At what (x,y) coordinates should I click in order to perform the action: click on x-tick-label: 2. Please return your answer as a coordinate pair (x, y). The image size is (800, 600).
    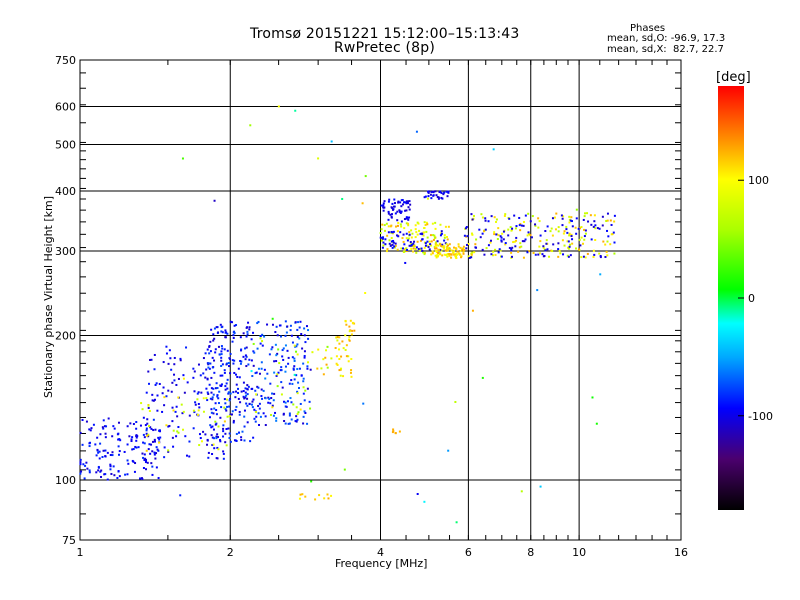
    Looking at the image, I should click on (230, 552).